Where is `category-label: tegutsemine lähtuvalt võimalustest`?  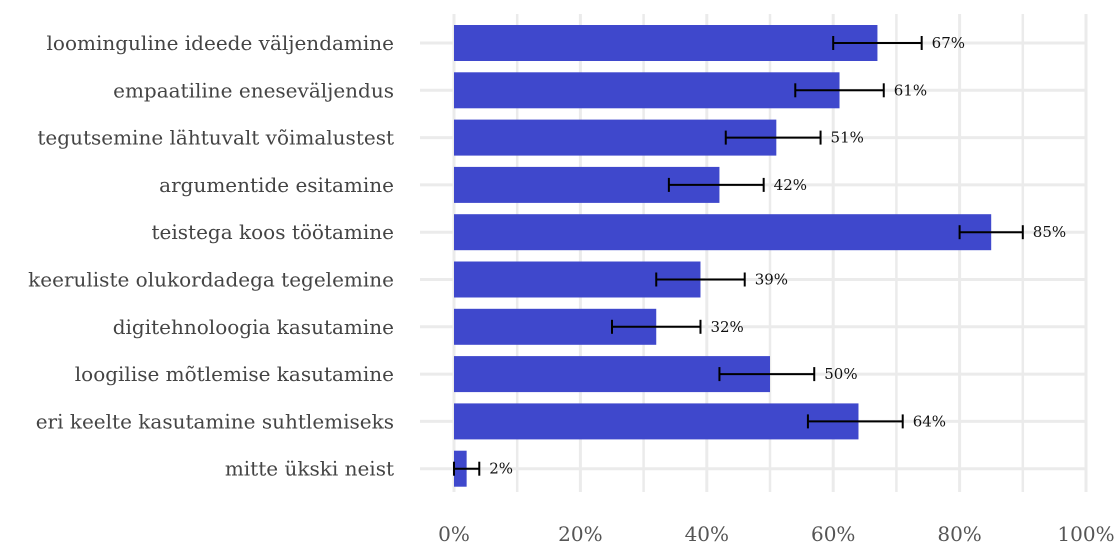 category-label: tegutsemine lähtuvalt võimalustest is located at coordinates (215, 138).